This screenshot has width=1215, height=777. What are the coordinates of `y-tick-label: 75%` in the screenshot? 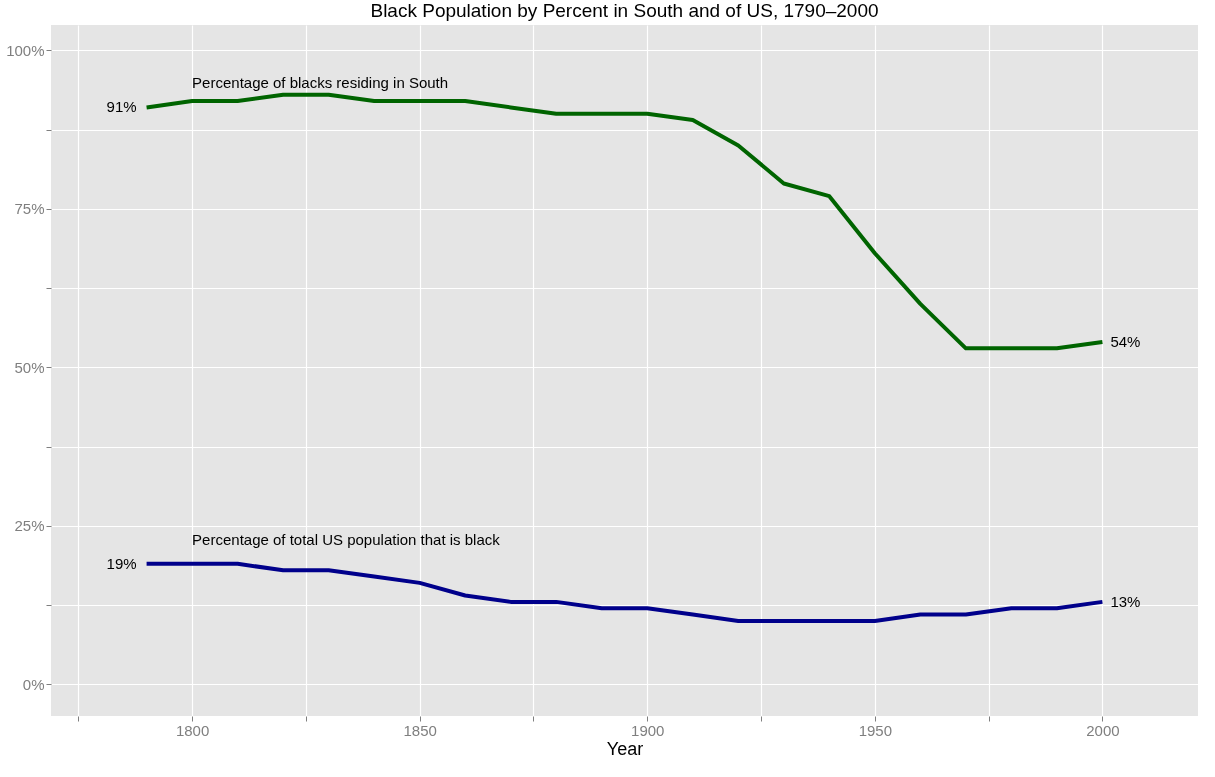 It's located at (29, 209).